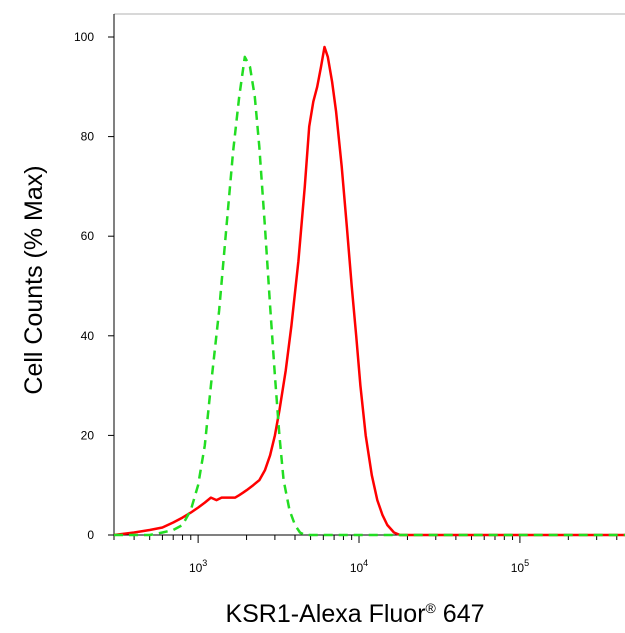 The width and height of the screenshot is (625, 633). Describe the element at coordinates (90, 535) in the screenshot. I see `y-tick-label: 0` at that location.